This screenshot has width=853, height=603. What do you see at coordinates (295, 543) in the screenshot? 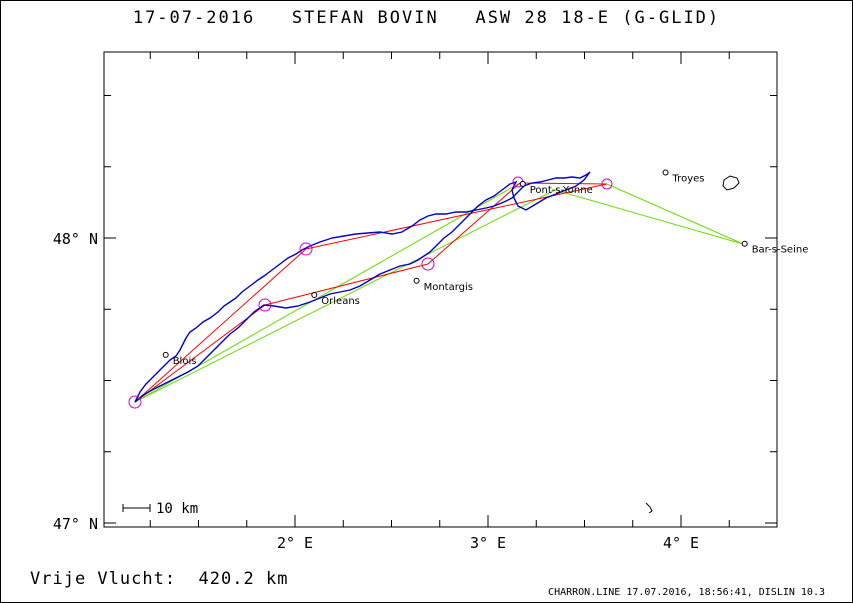
I see `x-tick-label: 2° E` at bounding box center [295, 543].